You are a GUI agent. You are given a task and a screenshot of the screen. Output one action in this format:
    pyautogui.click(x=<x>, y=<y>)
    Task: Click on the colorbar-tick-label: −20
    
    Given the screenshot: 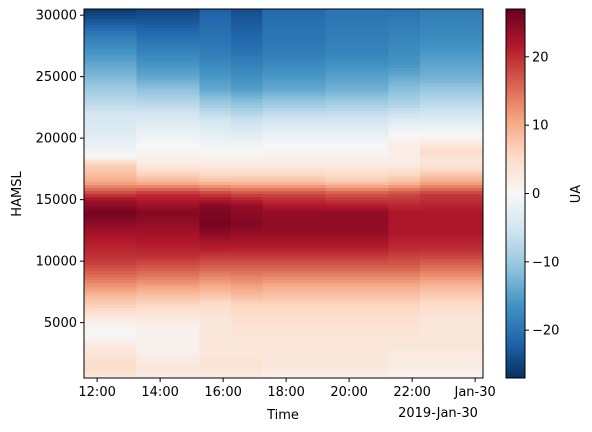 What is the action you would take?
    pyautogui.click(x=545, y=331)
    